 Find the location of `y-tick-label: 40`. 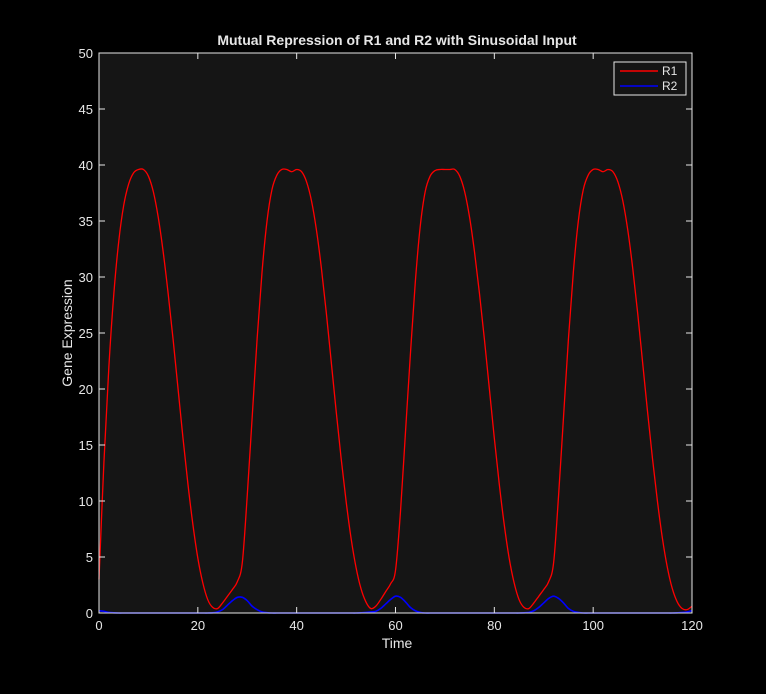

y-tick-label: 40 is located at coordinates (86, 165).